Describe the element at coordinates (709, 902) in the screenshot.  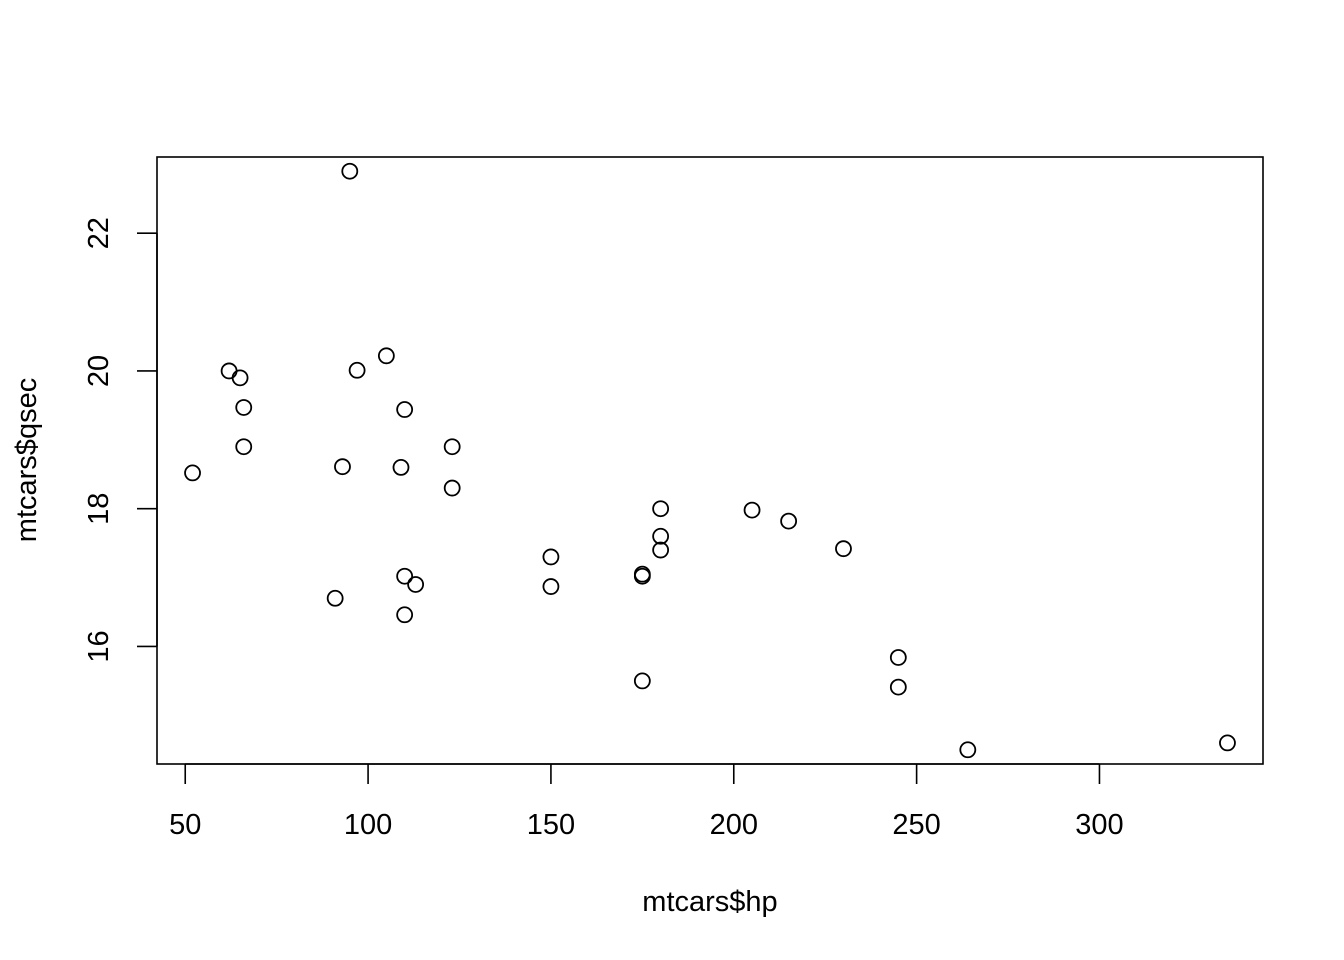
I see `x-axis-title: mtcars$hp` at that location.